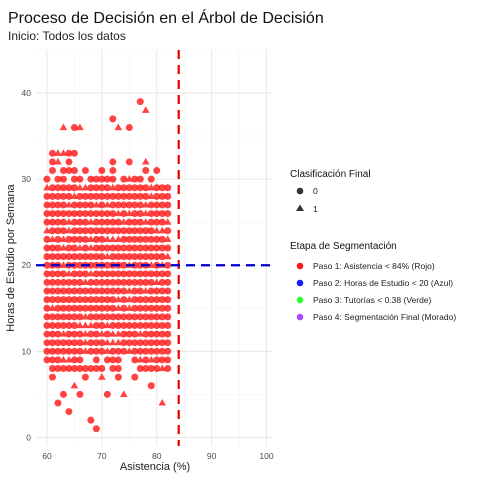 The width and height of the screenshot is (480, 480). I want to click on x-tick-label: 60, so click(47, 456).